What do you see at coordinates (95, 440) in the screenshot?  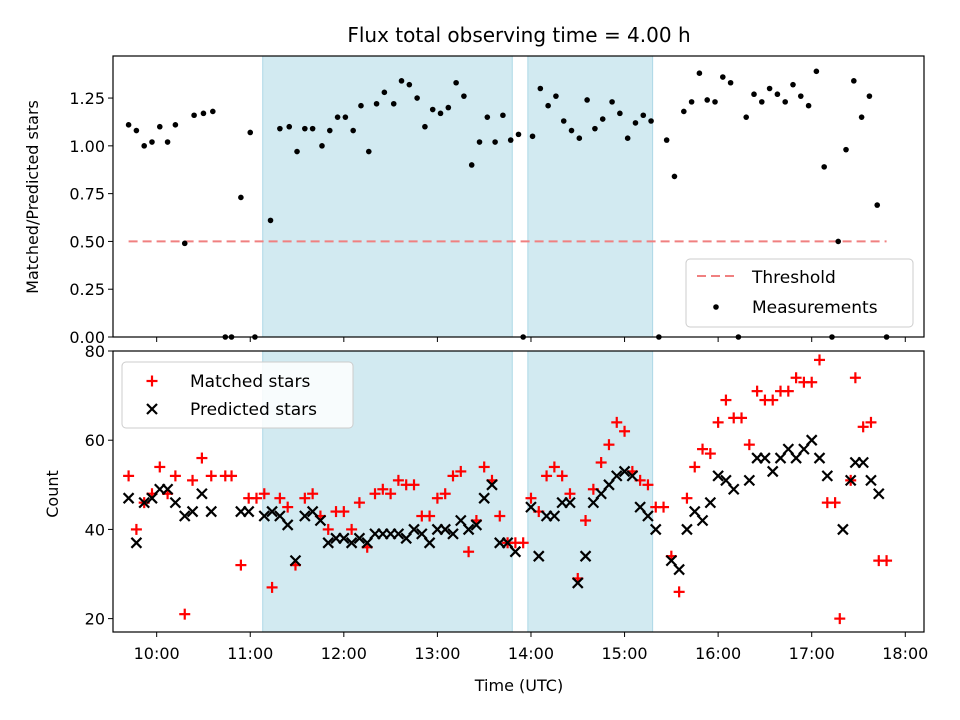 I see `bottom-y-tick-label: 60` at bounding box center [95, 440].